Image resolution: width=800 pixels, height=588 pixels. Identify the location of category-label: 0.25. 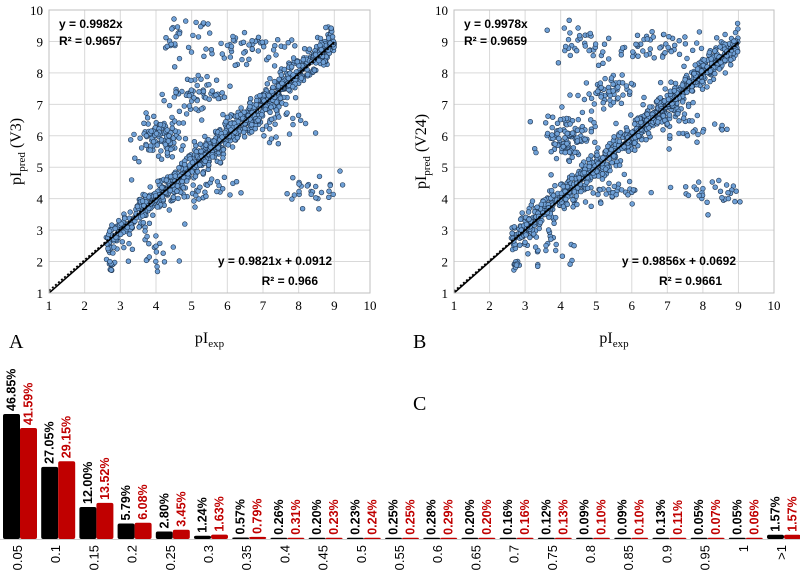
(170, 557).